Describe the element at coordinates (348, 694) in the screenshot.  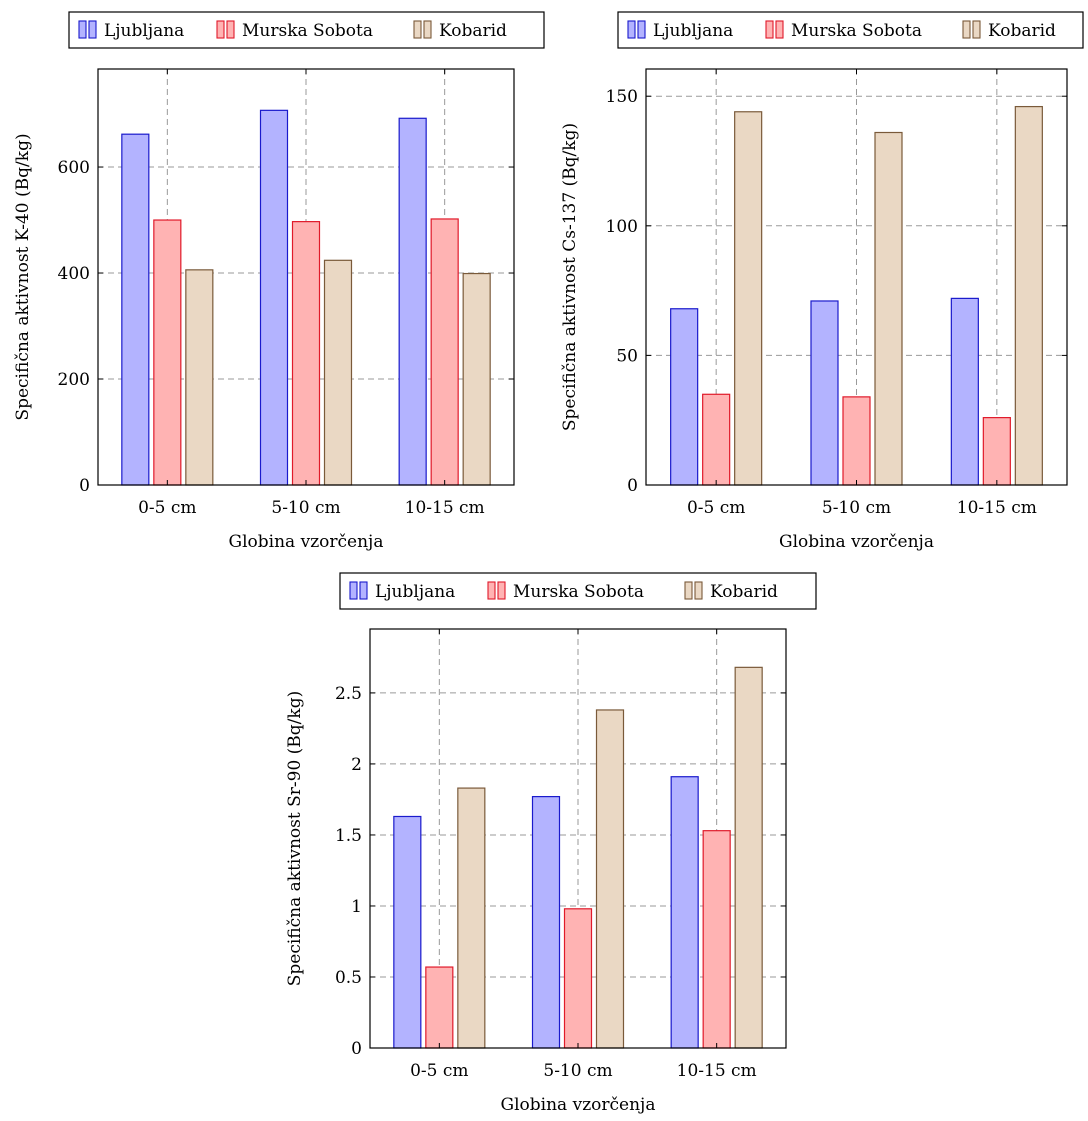
I see `y-tick-label: 2.5` at that location.